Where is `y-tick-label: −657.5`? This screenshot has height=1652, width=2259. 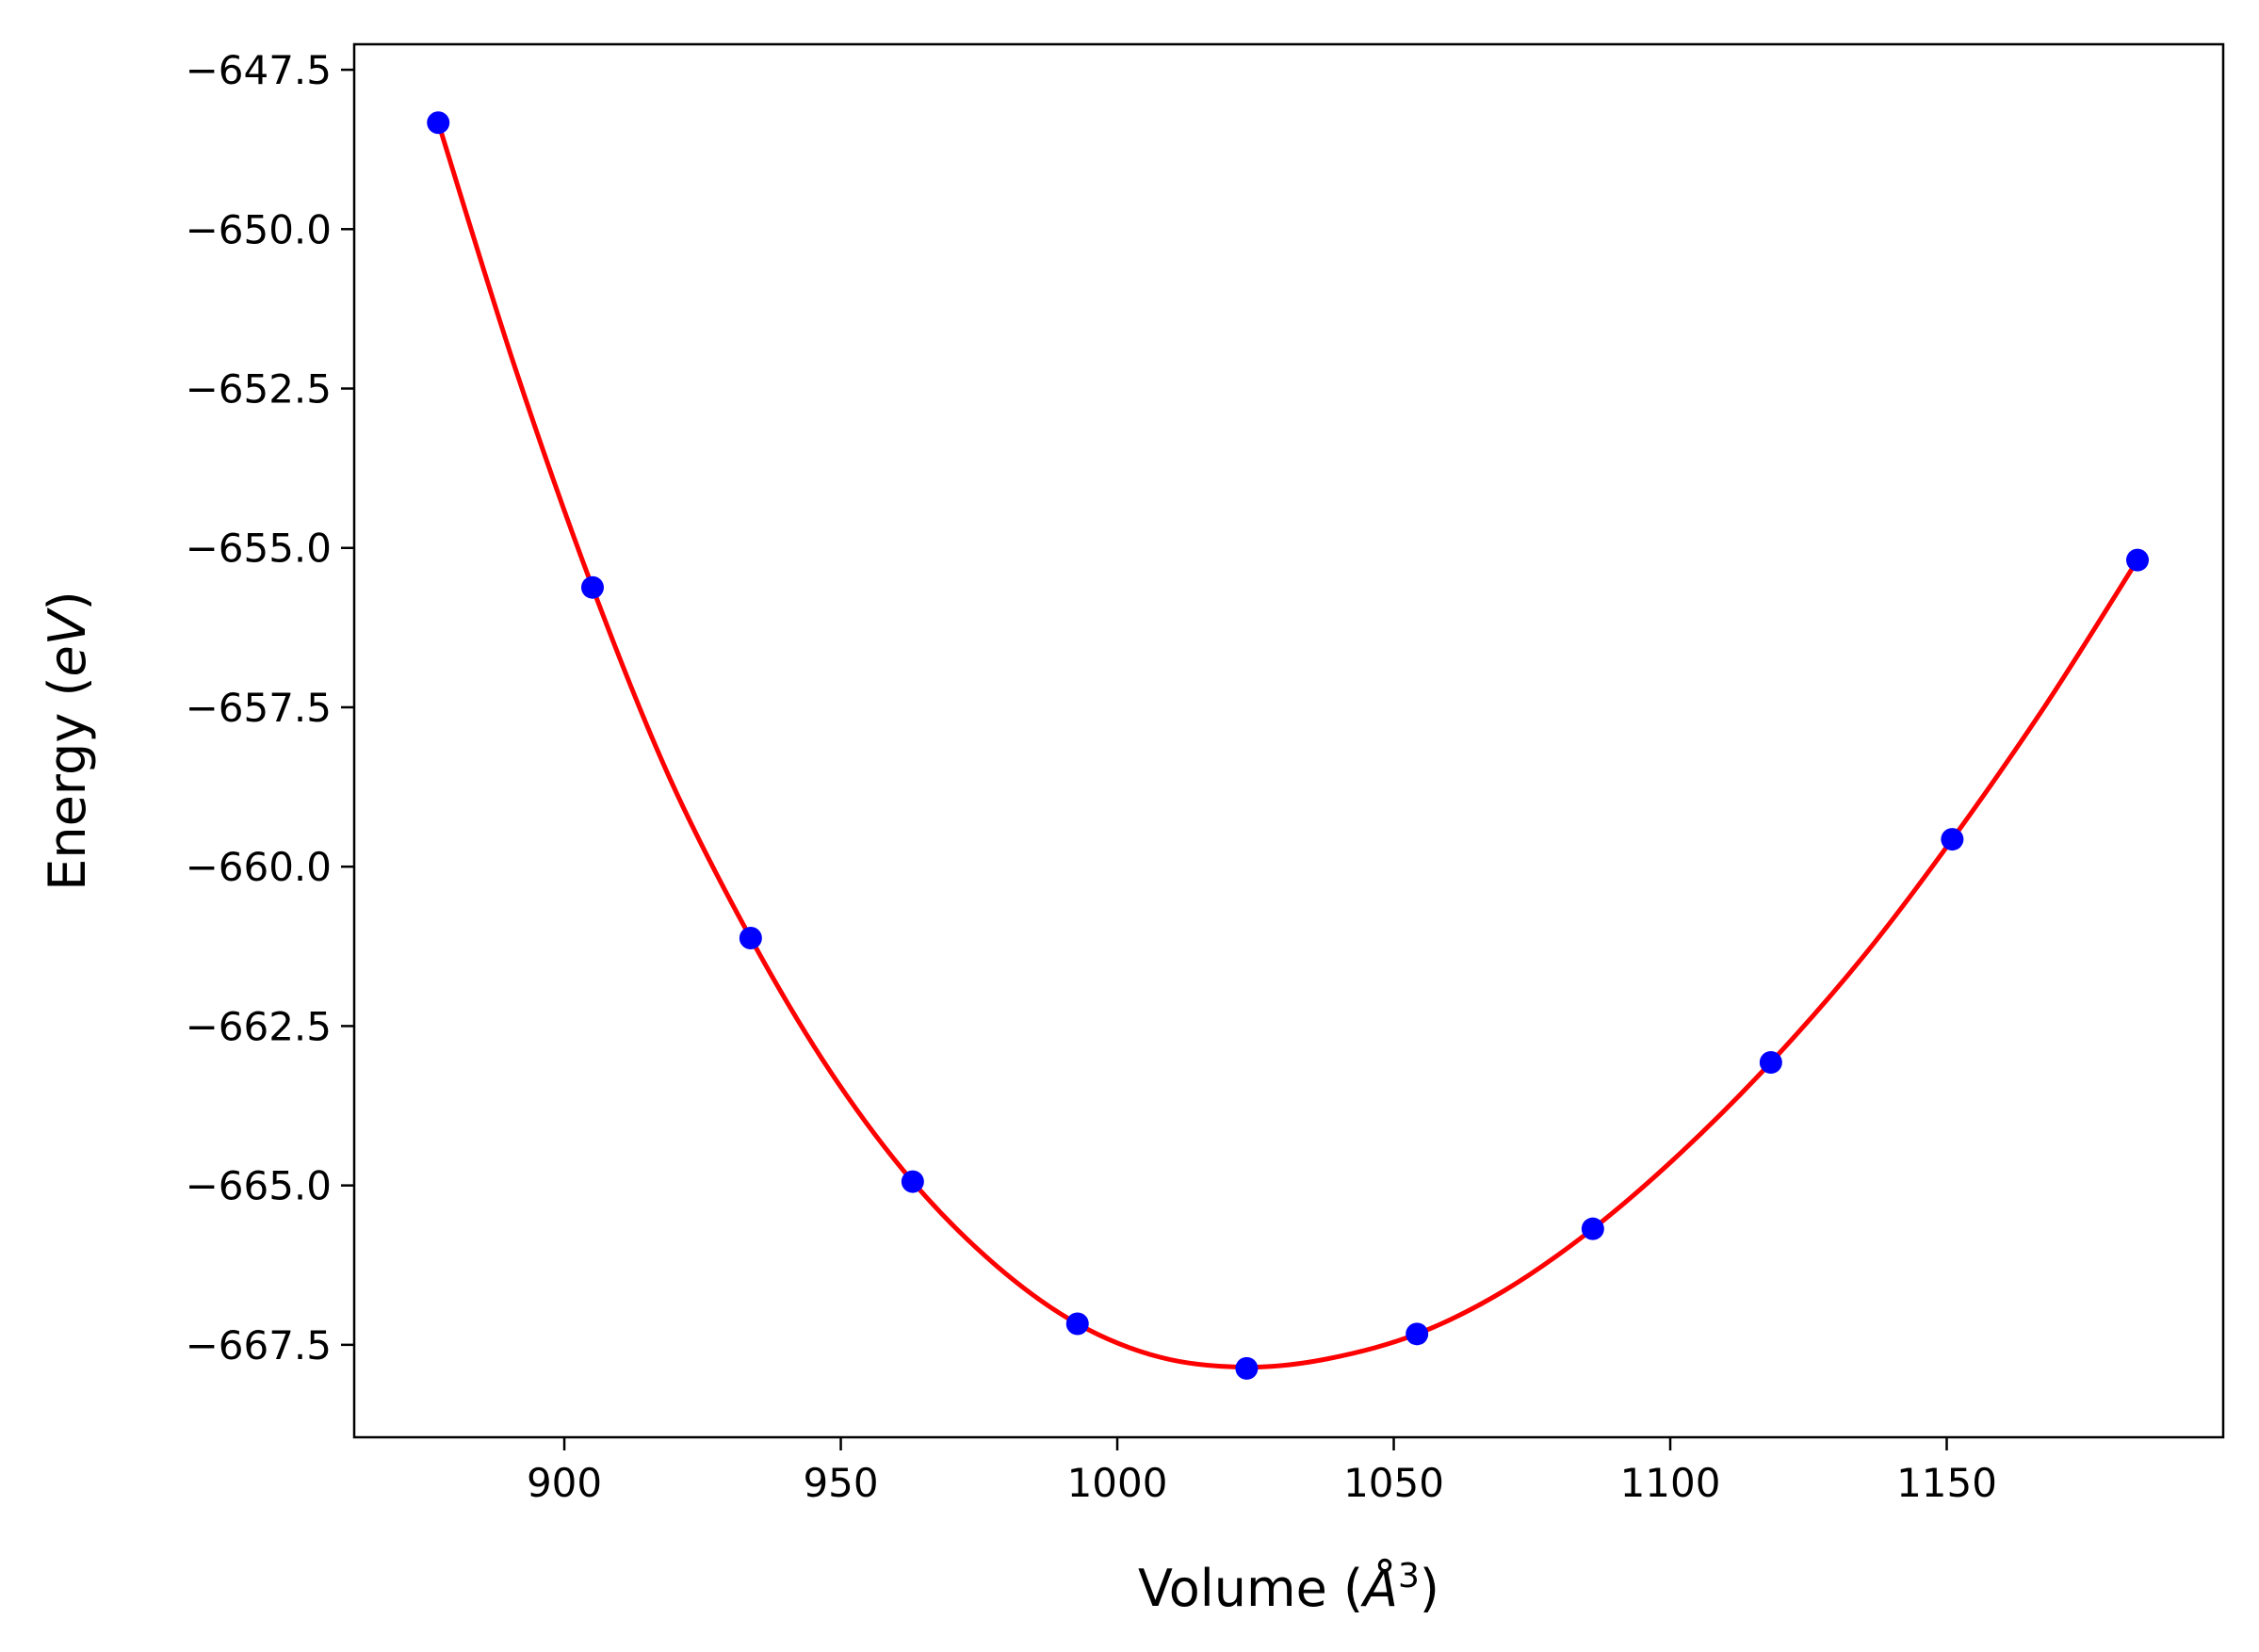
y-tick-label: −657.5 is located at coordinates (259, 708).